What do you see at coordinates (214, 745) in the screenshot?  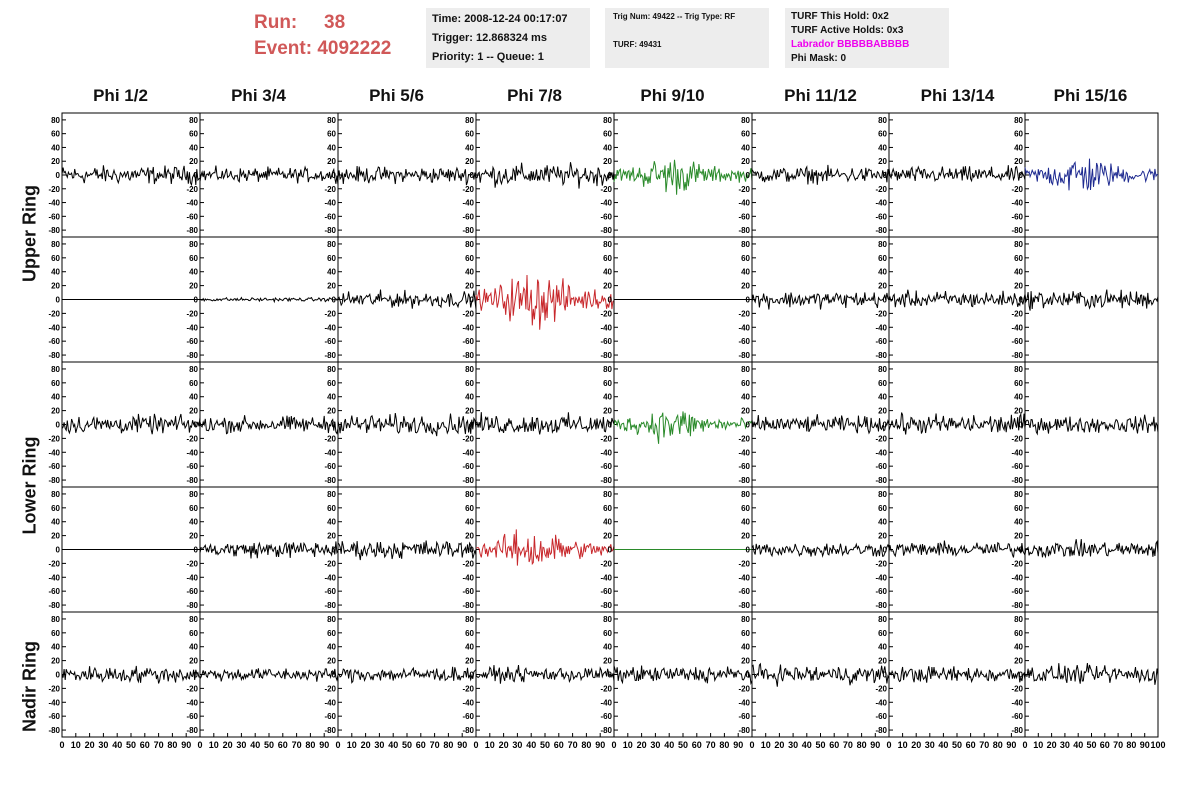 I see `x-tick-label: 10` at bounding box center [214, 745].